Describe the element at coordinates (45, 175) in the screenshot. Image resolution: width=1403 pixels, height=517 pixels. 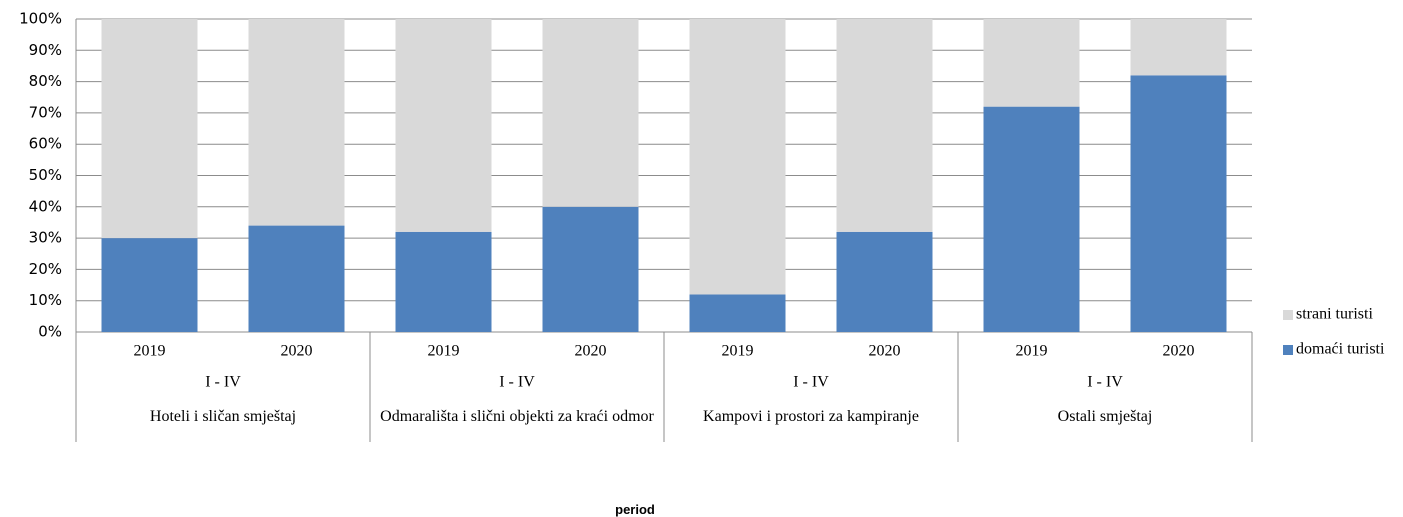
I see `y-tick-label: 50%` at that location.